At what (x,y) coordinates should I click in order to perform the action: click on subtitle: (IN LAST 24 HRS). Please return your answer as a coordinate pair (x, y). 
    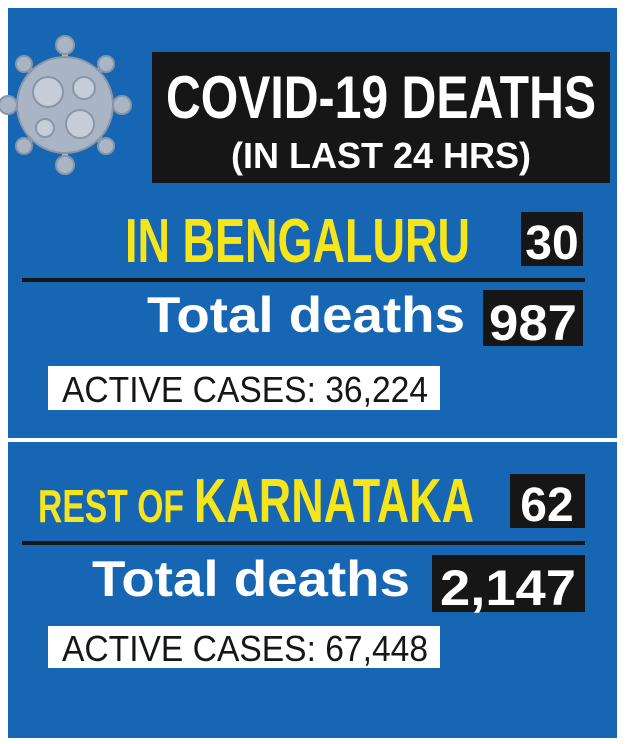
    Looking at the image, I should click on (381, 155).